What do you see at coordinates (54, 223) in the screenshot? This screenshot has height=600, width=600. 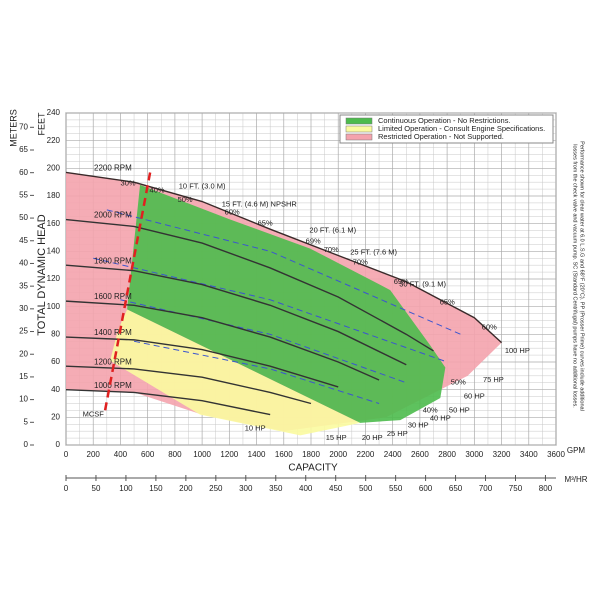 I see `y-tick-label: 160` at bounding box center [54, 223].